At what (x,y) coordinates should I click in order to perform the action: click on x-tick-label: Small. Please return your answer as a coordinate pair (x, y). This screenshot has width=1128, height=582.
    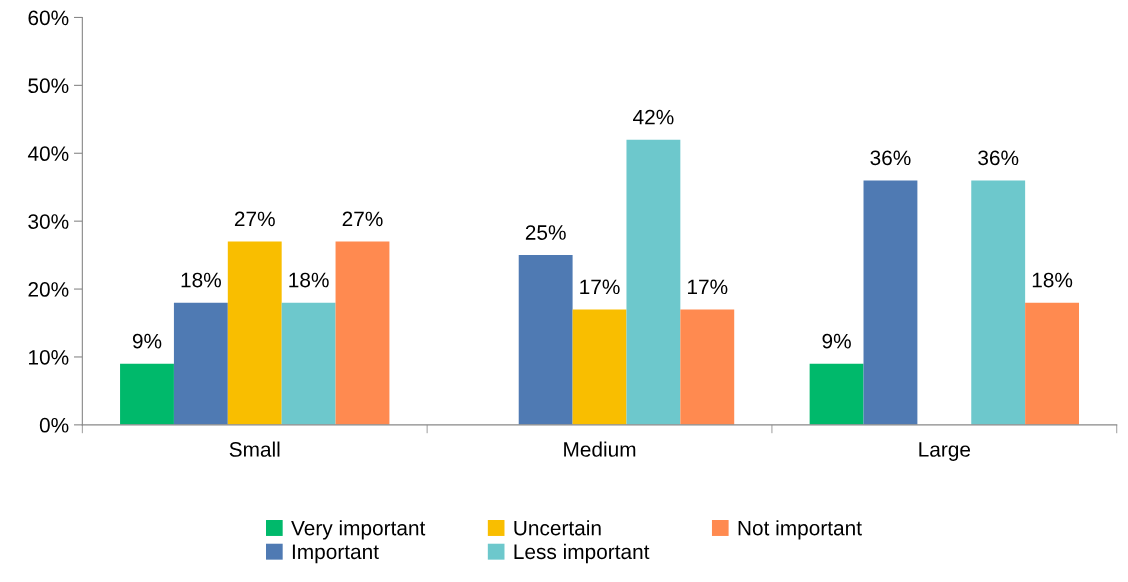
    Looking at the image, I should click on (254, 449).